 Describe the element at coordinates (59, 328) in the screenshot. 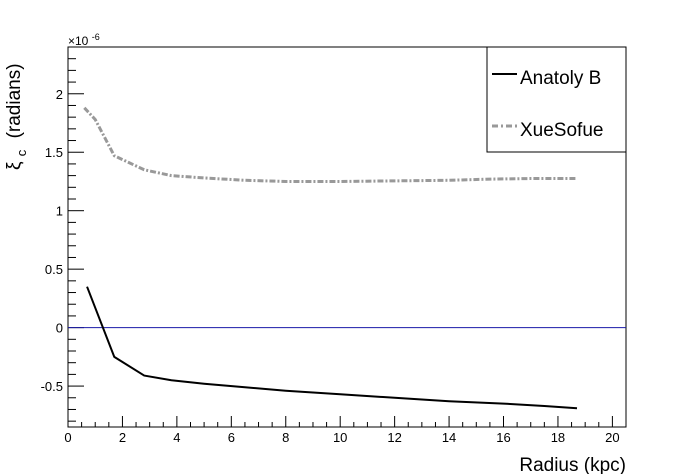

I see `y-tick-label: 0` at that location.